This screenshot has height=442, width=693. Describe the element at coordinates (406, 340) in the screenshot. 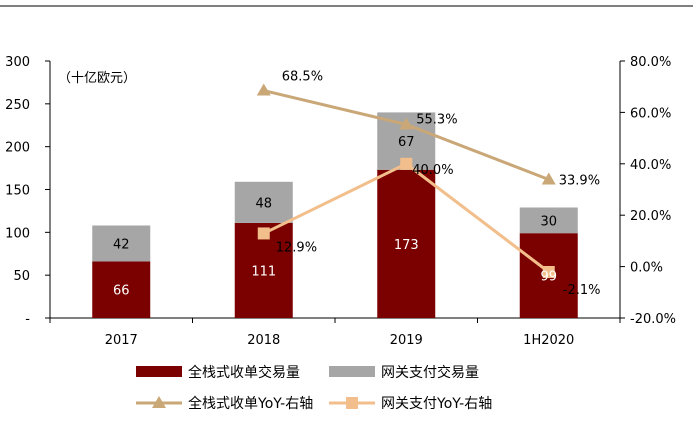

I see `x-tick-label: 2019` at that location.